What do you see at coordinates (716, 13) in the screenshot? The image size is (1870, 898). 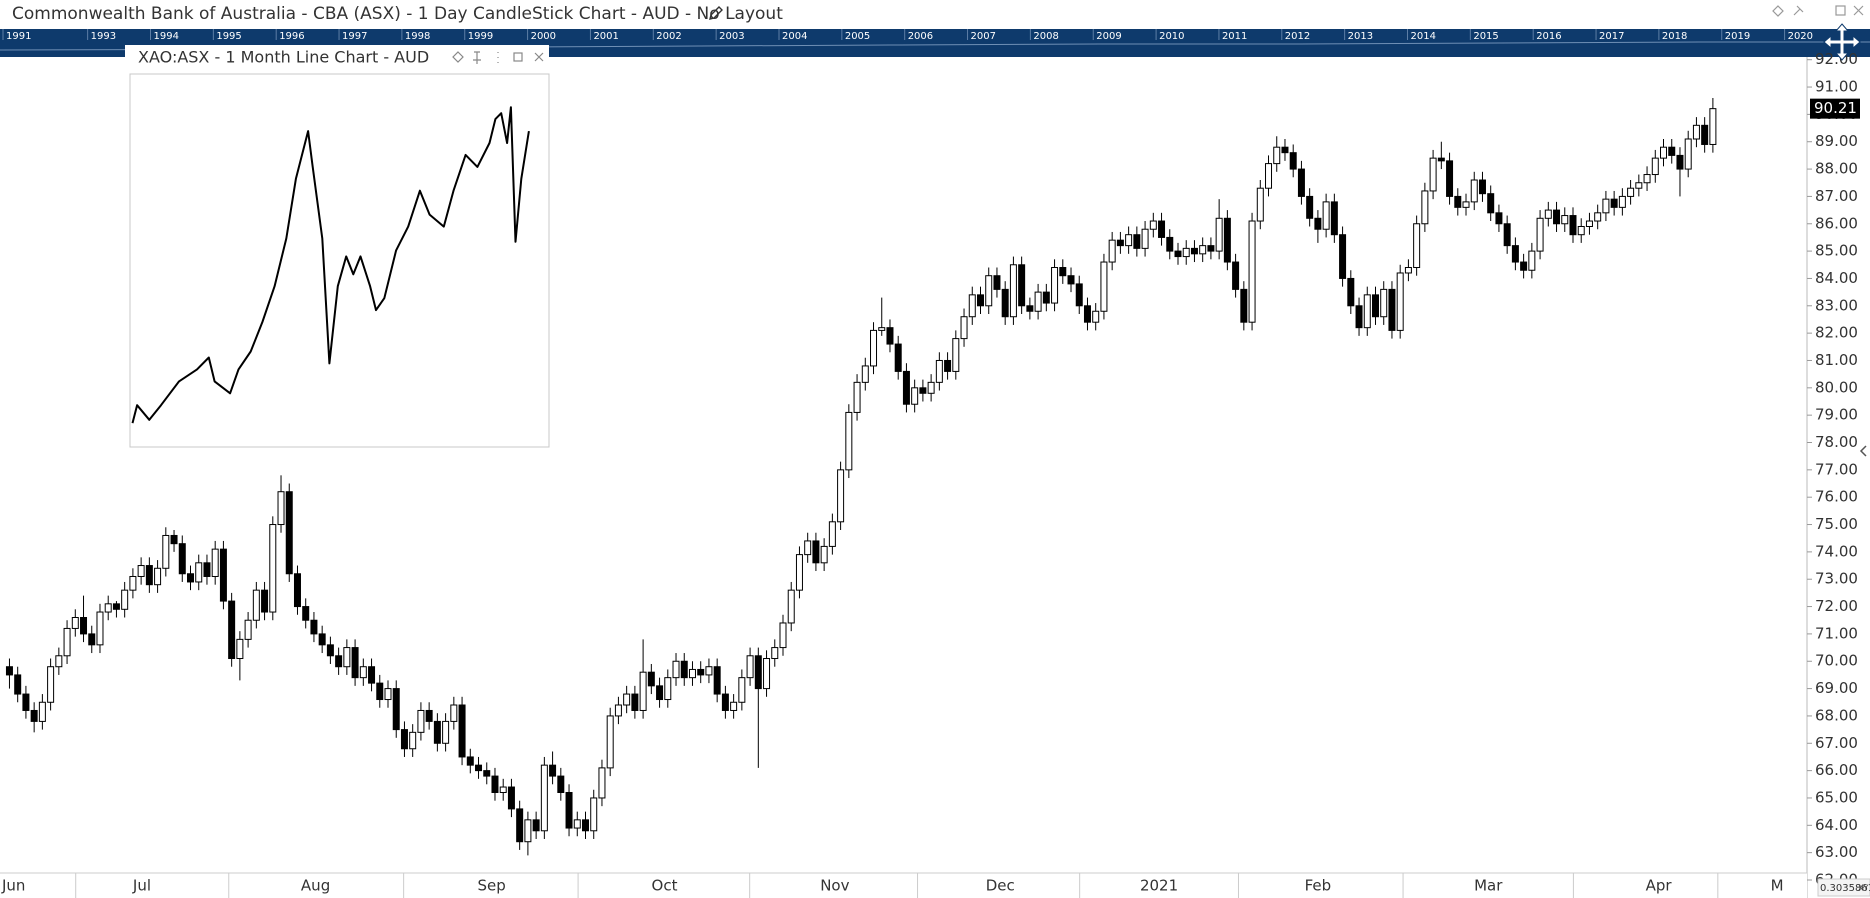 I see `edit-title-icon` at bounding box center [716, 13].